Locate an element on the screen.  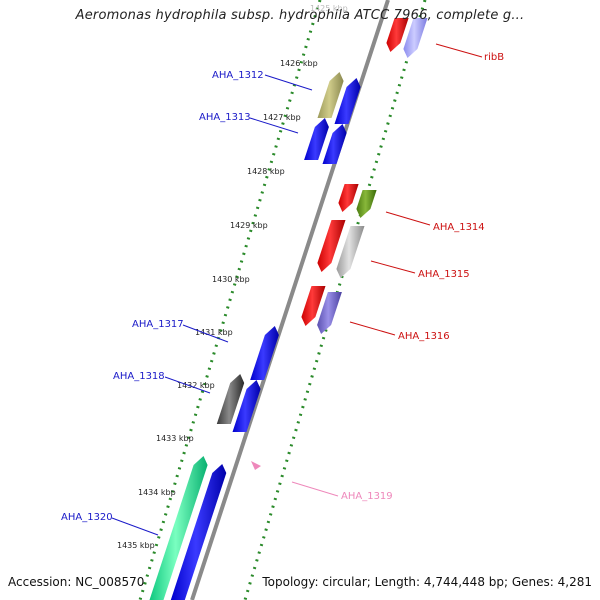
ruler-label-1427: 1427 kbp is located at coordinates (282, 117).